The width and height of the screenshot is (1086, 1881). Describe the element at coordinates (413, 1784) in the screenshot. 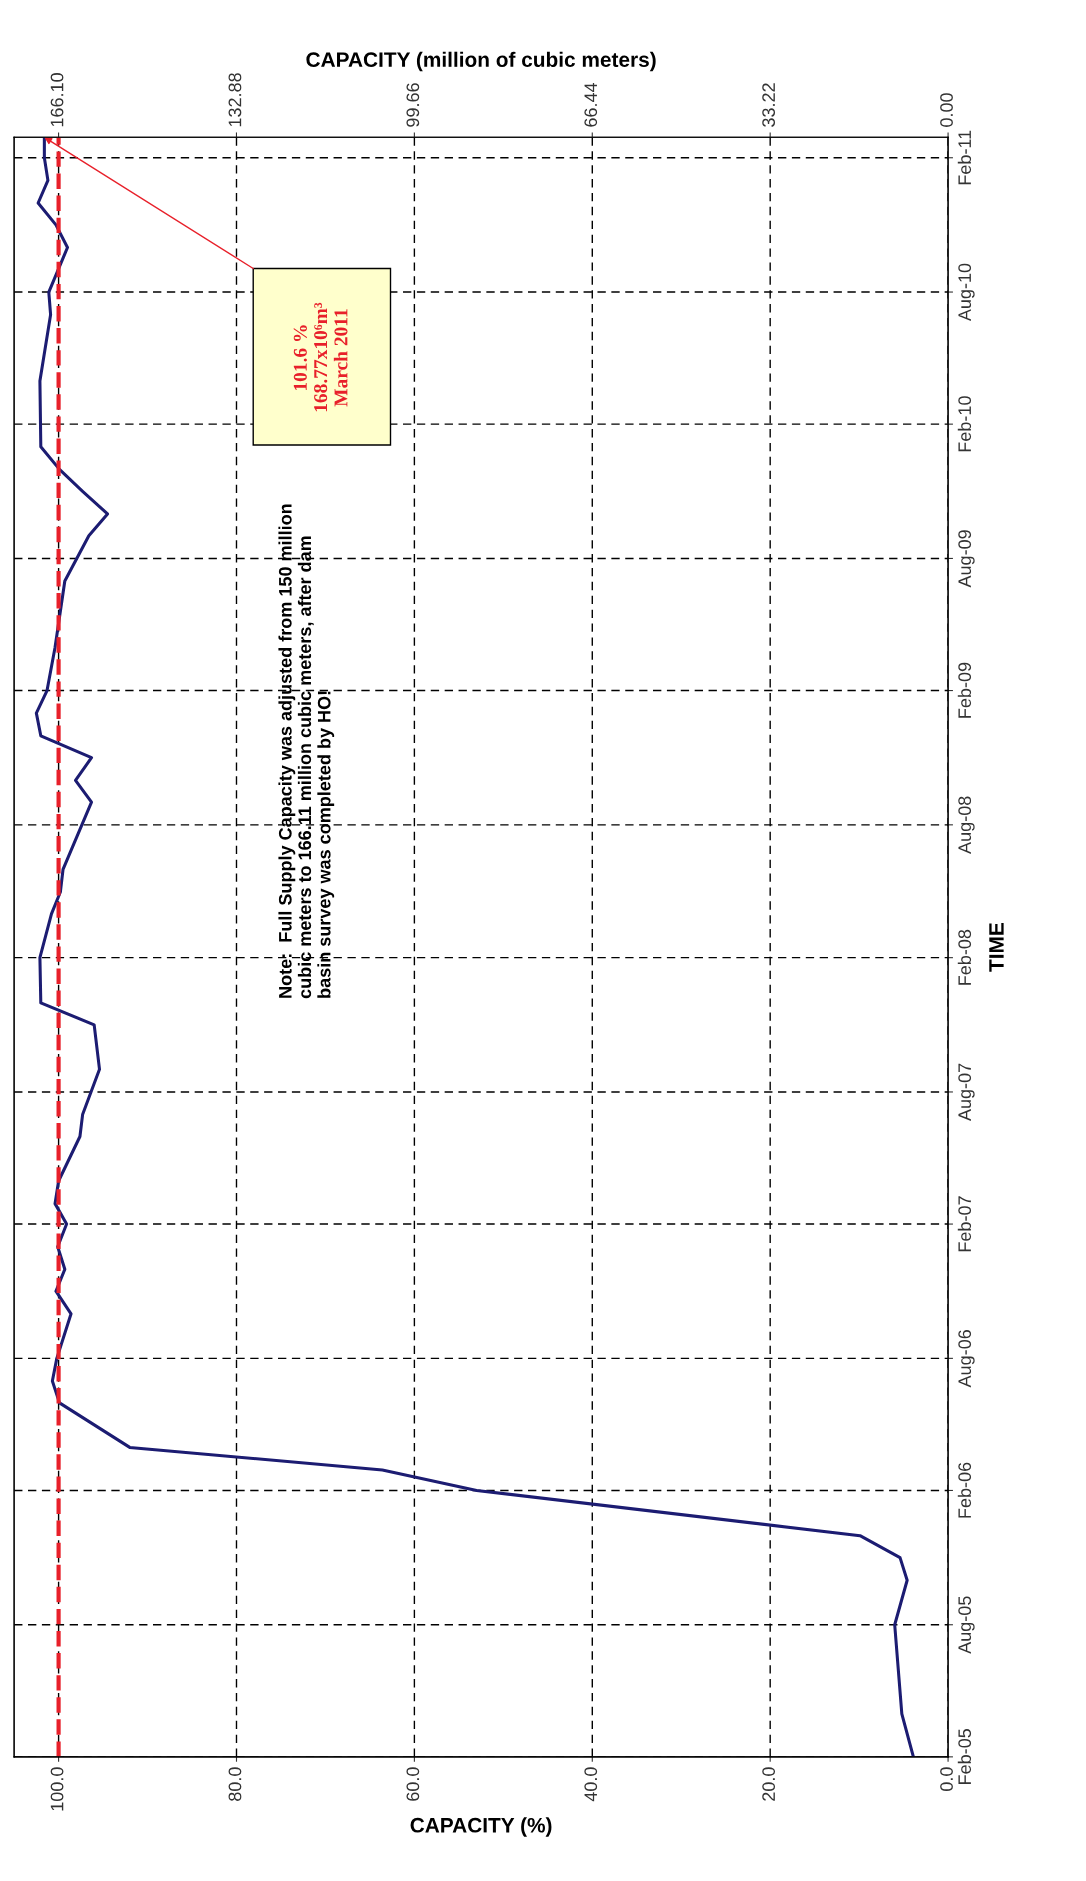

I see `x-tick-label: 60.0` at that location.